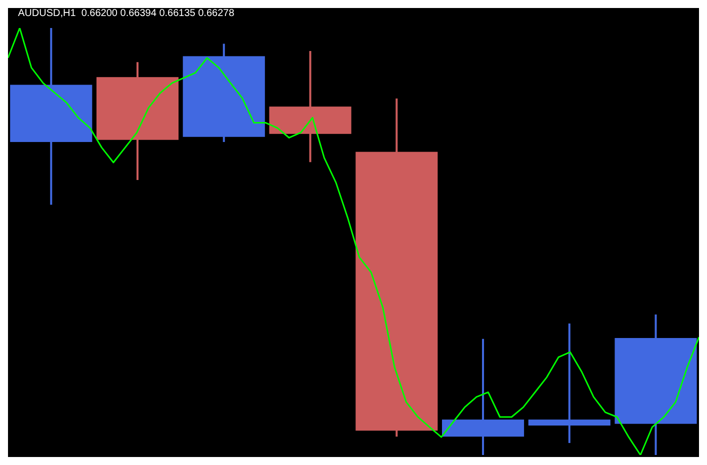 The width and height of the screenshot is (707, 465). Describe the element at coordinates (126, 13) in the screenshot. I see `chart-title: AUDUSD,H1 0.66200 0.66394 0.66135 0.66278` at that location.